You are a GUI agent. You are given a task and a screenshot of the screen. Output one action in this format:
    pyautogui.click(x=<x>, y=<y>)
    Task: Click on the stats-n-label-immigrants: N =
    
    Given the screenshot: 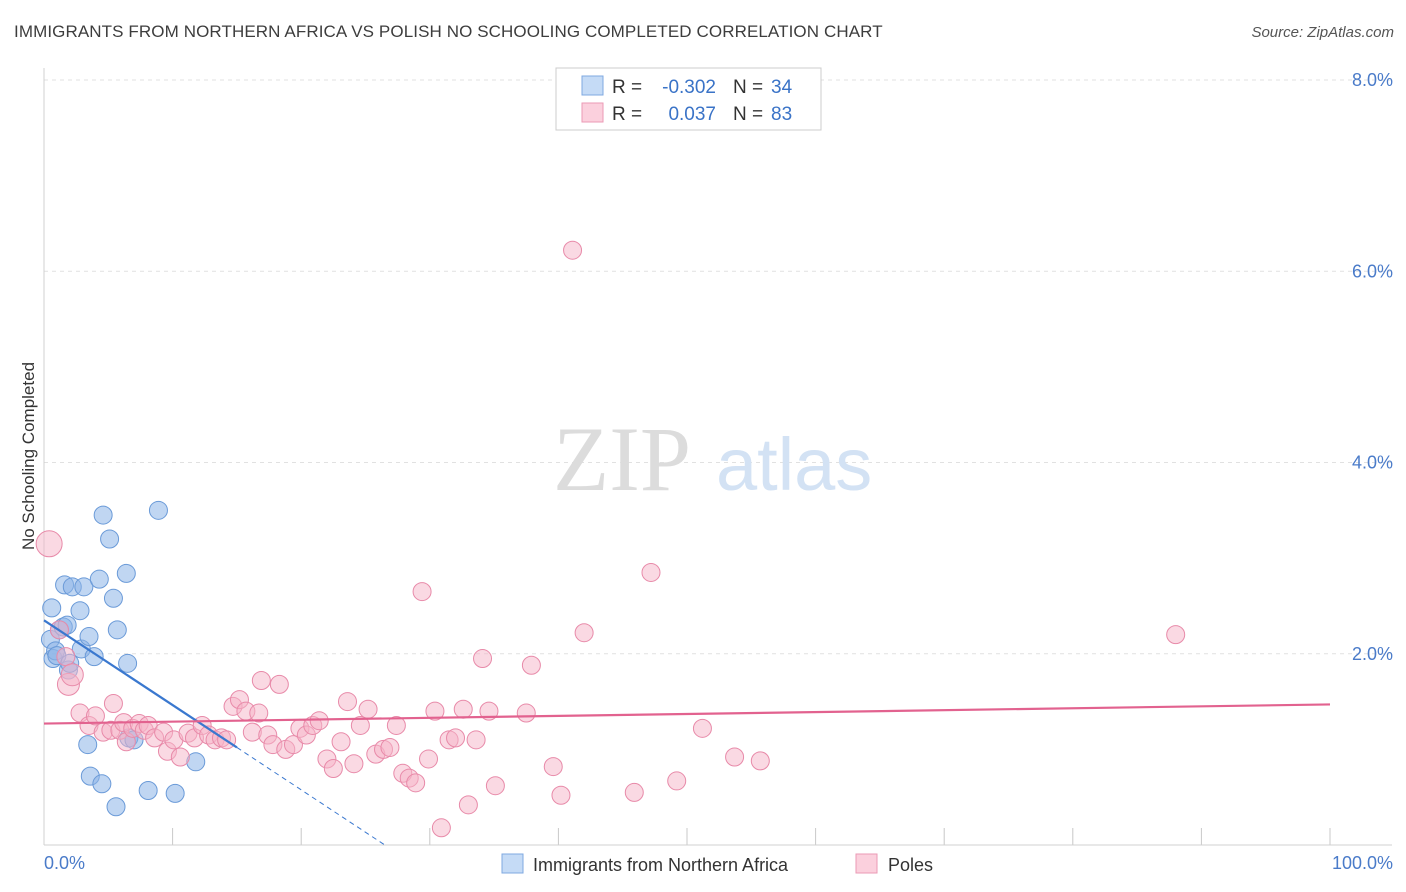 What is the action you would take?
    pyautogui.click(x=748, y=87)
    